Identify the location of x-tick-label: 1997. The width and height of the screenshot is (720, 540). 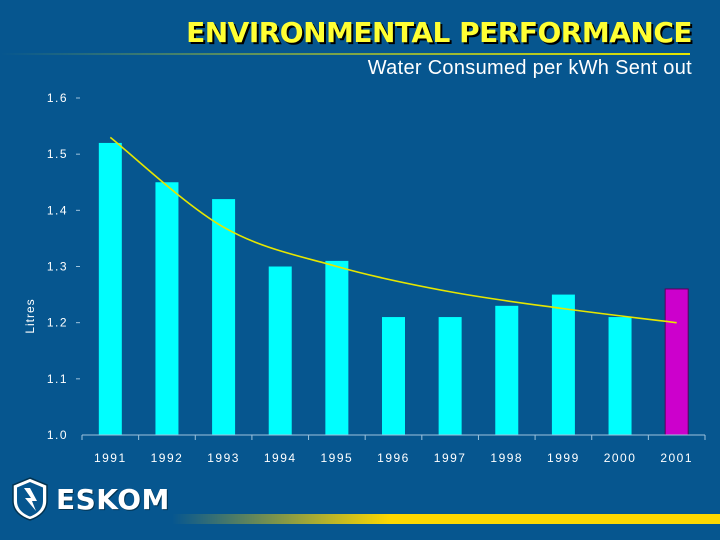
(450, 458).